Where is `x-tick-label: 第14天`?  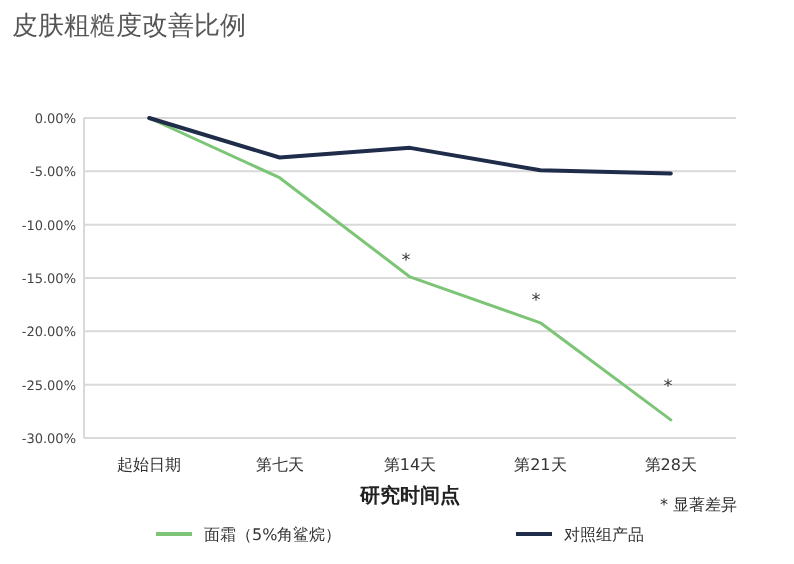 x-tick-label: 第14天 is located at coordinates (410, 465).